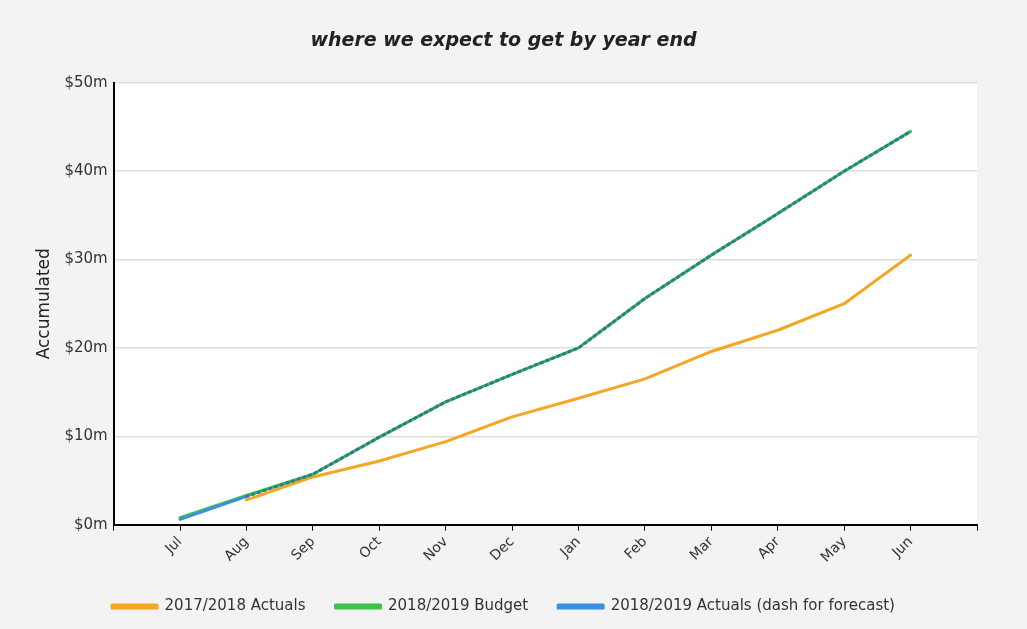  I want to click on x-tick-label: Oct, so click(370, 547).